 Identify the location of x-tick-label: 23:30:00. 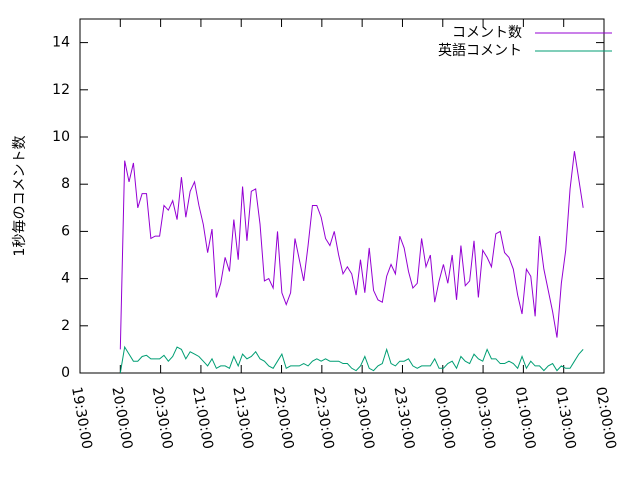
(404, 418).